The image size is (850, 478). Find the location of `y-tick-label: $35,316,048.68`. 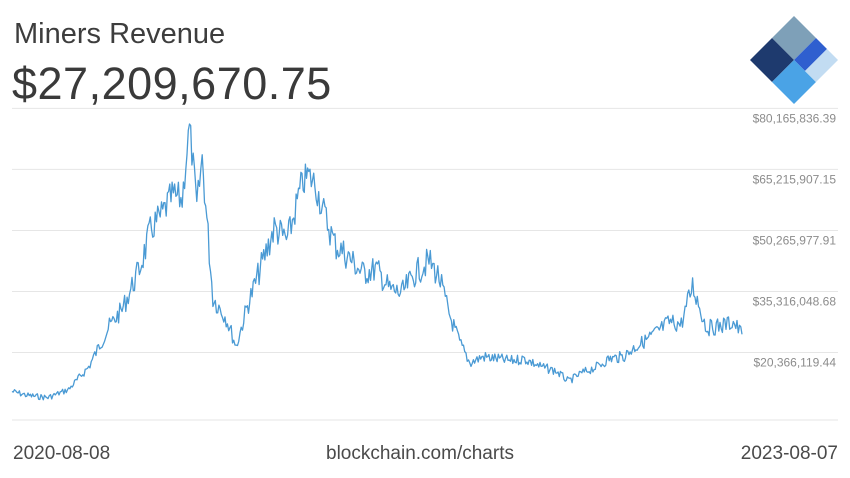

y-tick-label: $35,316,048.68 is located at coordinates (795, 301).